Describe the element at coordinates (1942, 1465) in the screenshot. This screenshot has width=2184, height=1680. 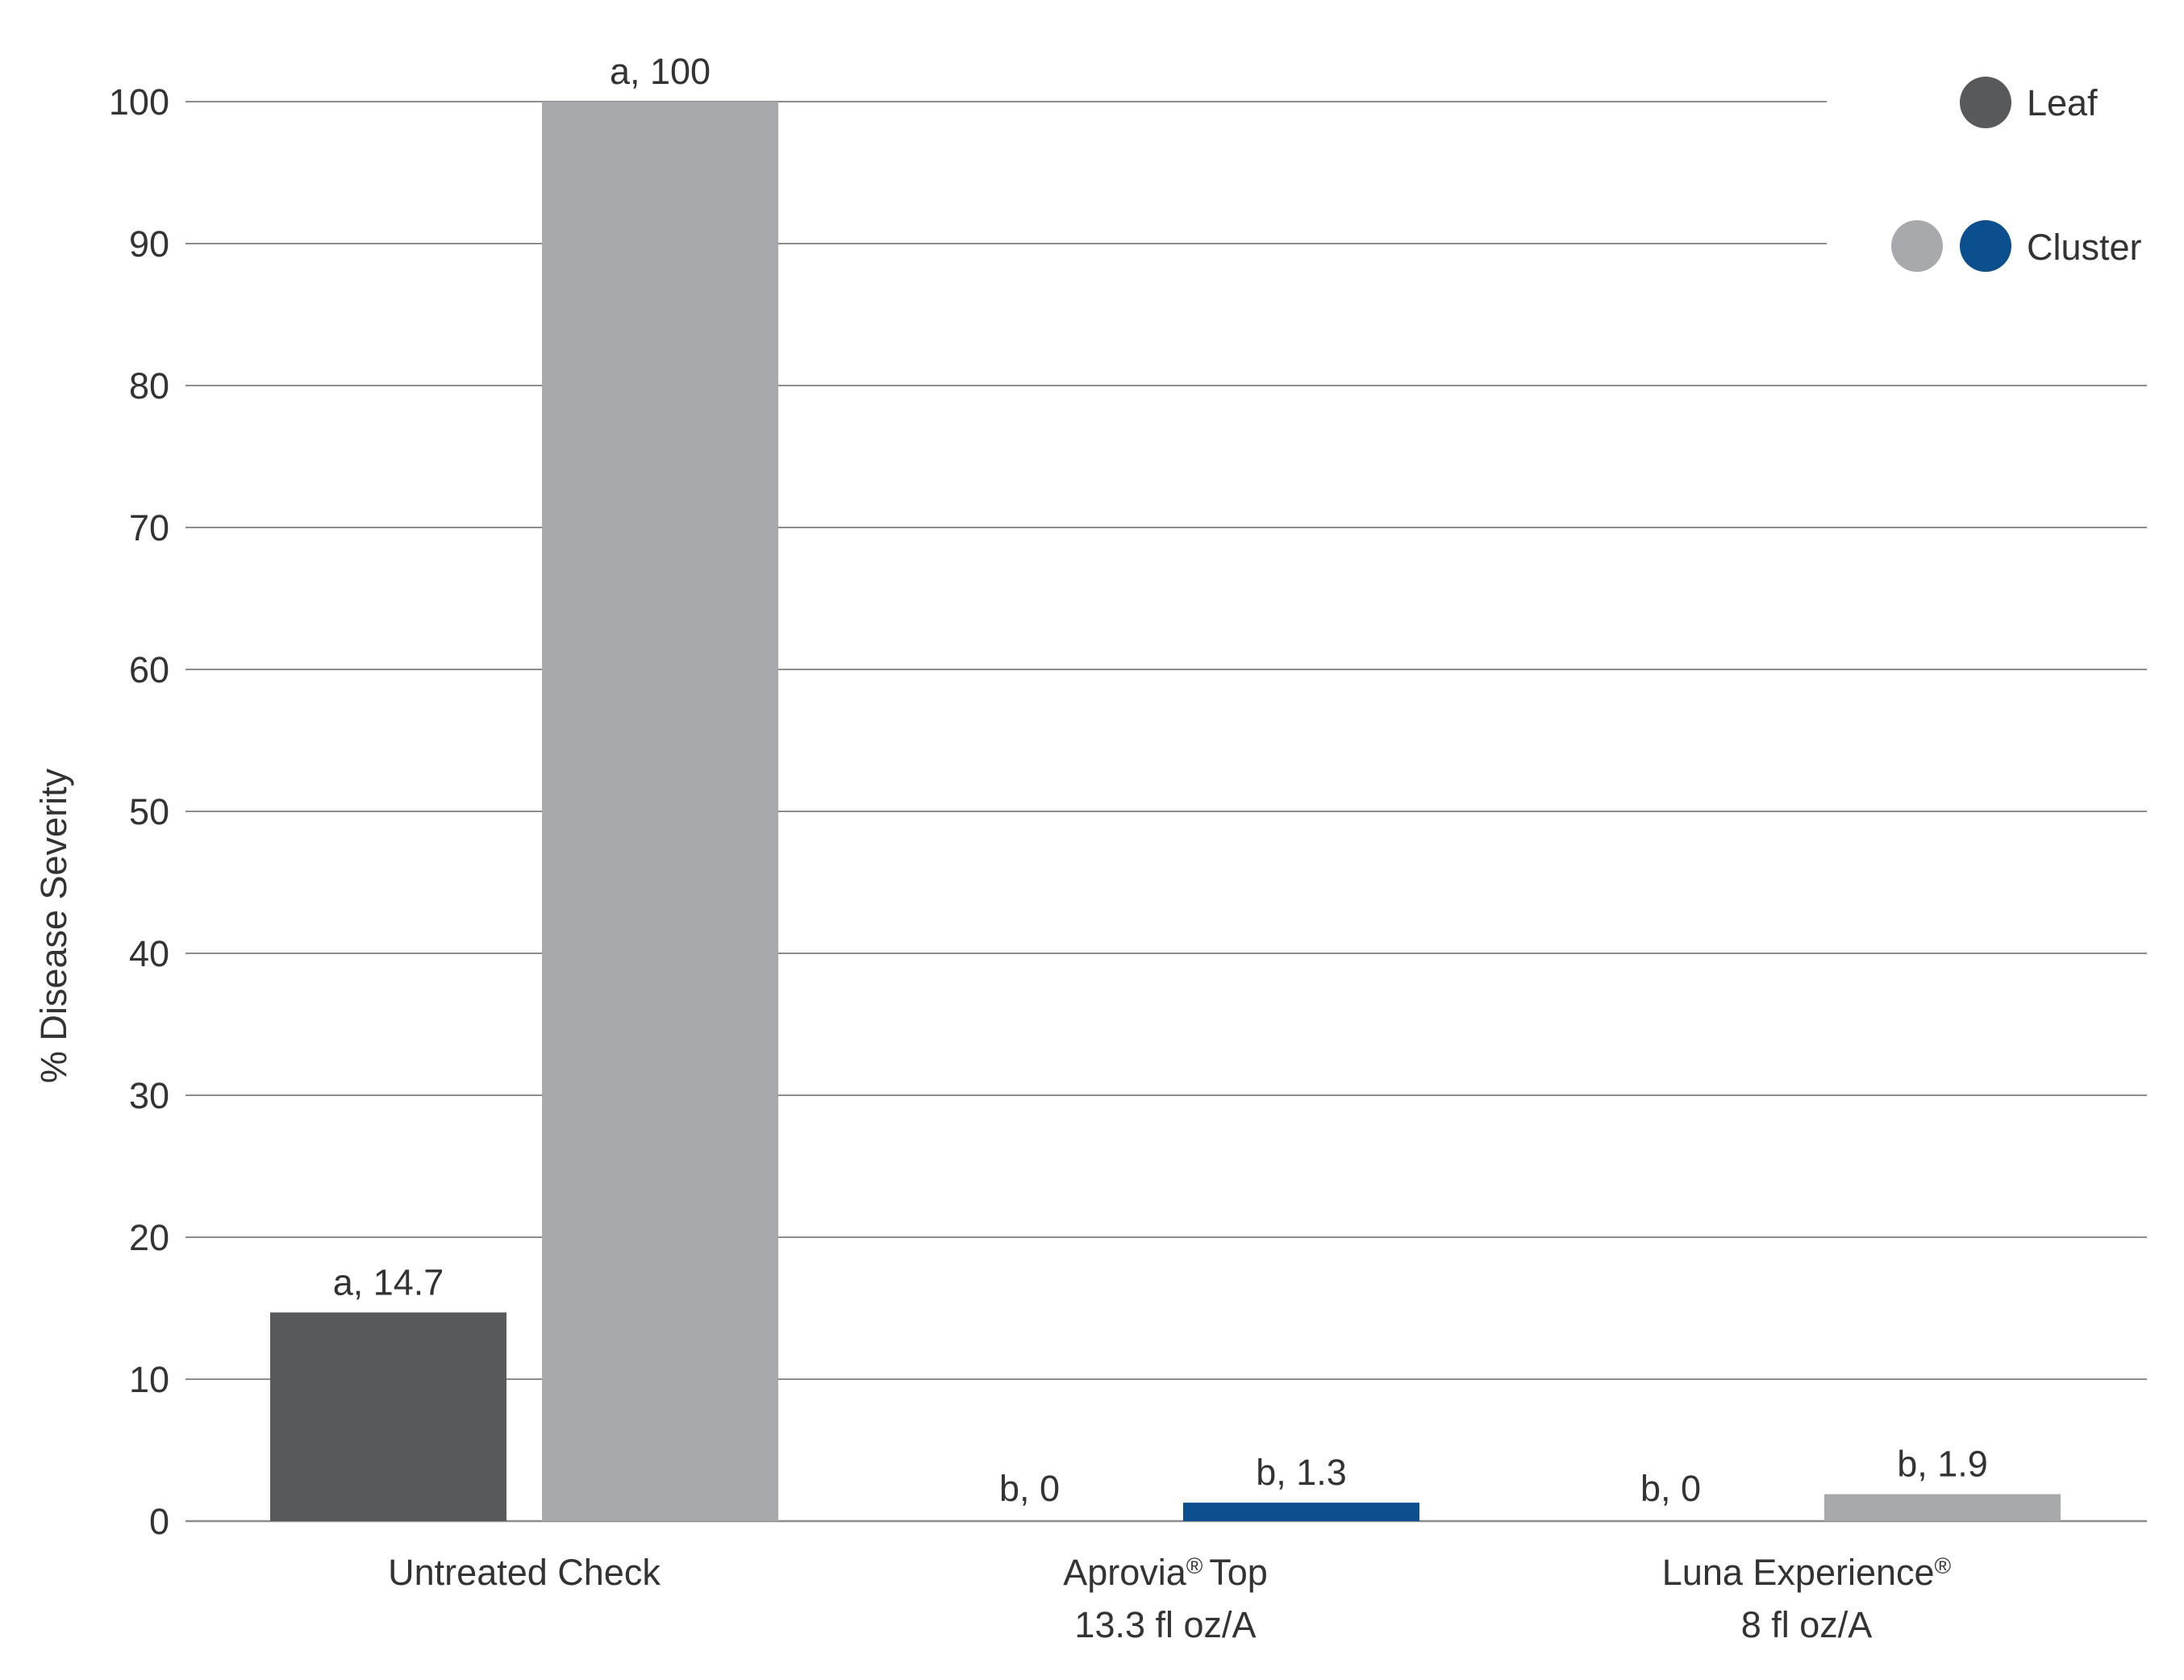
I see `bar-label-cluster-2: b, 1.9` at that location.